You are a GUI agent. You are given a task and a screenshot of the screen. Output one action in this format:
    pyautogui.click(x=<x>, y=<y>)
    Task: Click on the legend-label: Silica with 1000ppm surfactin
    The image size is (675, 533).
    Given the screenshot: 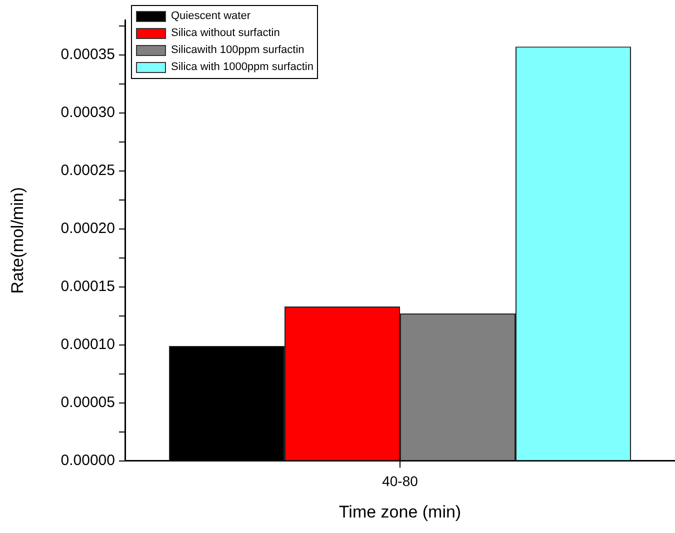 What is the action you would take?
    pyautogui.click(x=242, y=67)
    